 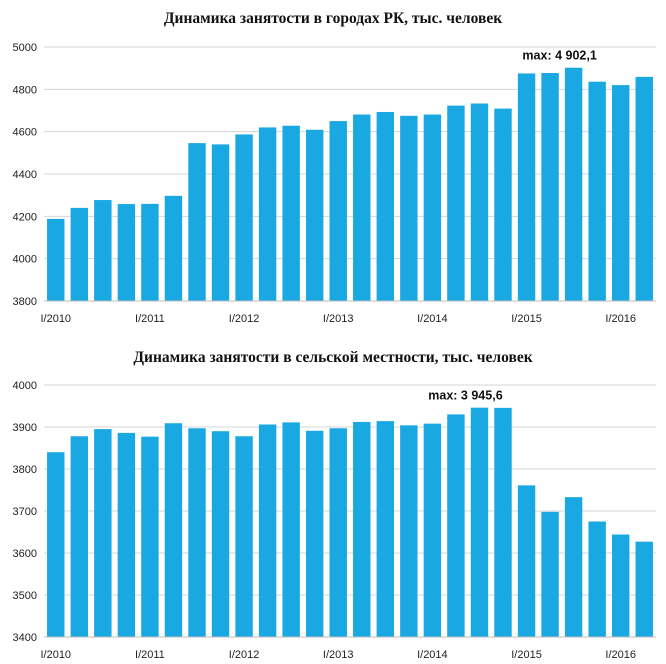 What do you see at coordinates (25, 133) in the screenshot?
I see `y-tick-label: 4600` at bounding box center [25, 133].